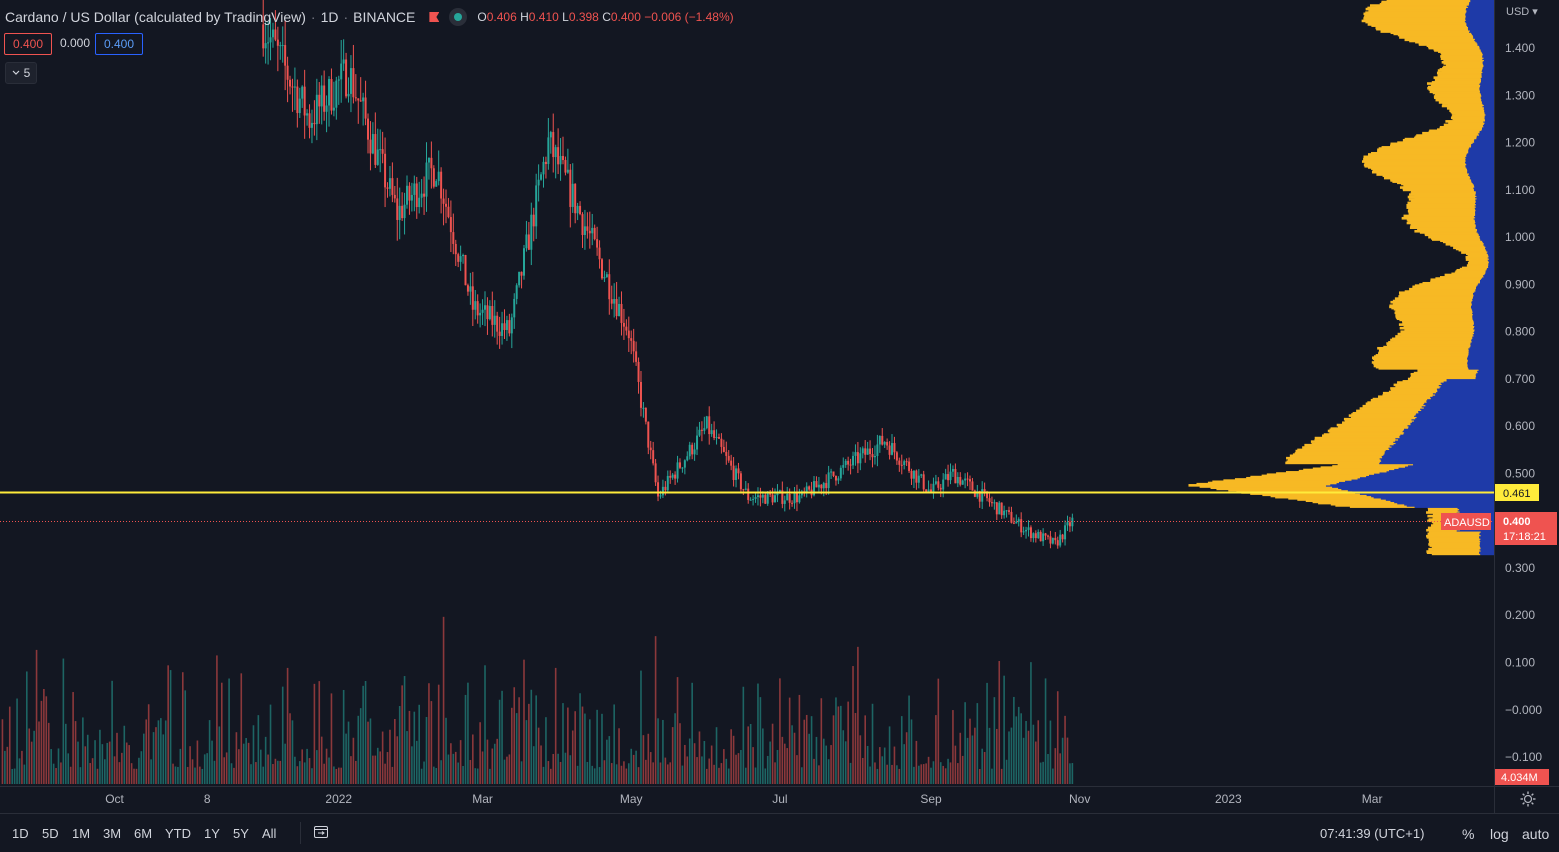  What do you see at coordinates (1468, 834) in the screenshot?
I see `percent-scale-toggle: %` at bounding box center [1468, 834].